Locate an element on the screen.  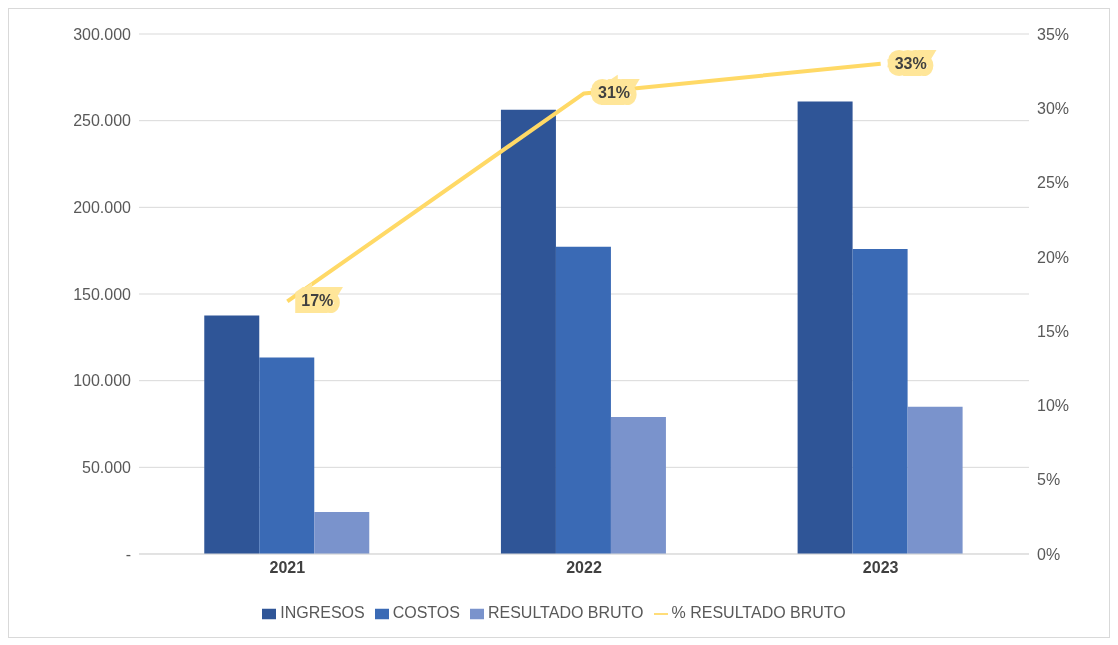
legend-label: RESULTADO BRUTO is located at coordinates (565, 612).